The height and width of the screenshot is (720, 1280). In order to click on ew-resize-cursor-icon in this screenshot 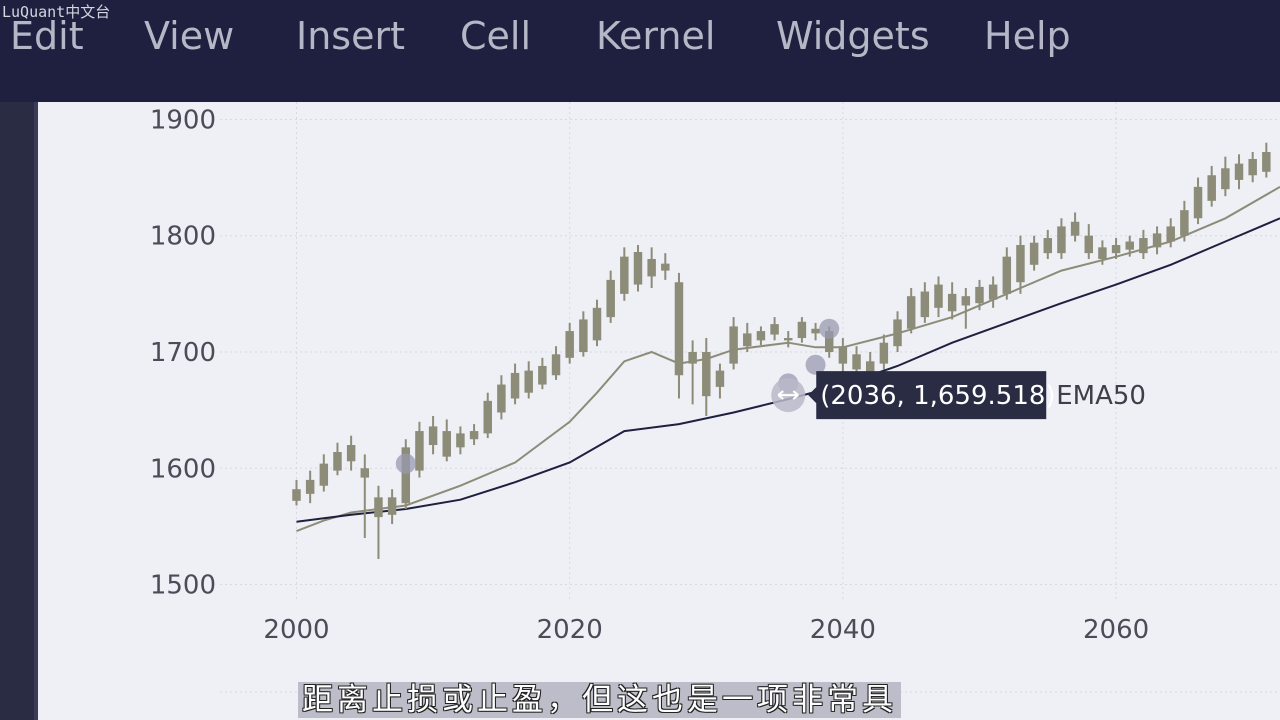, I will do `click(788, 395)`.